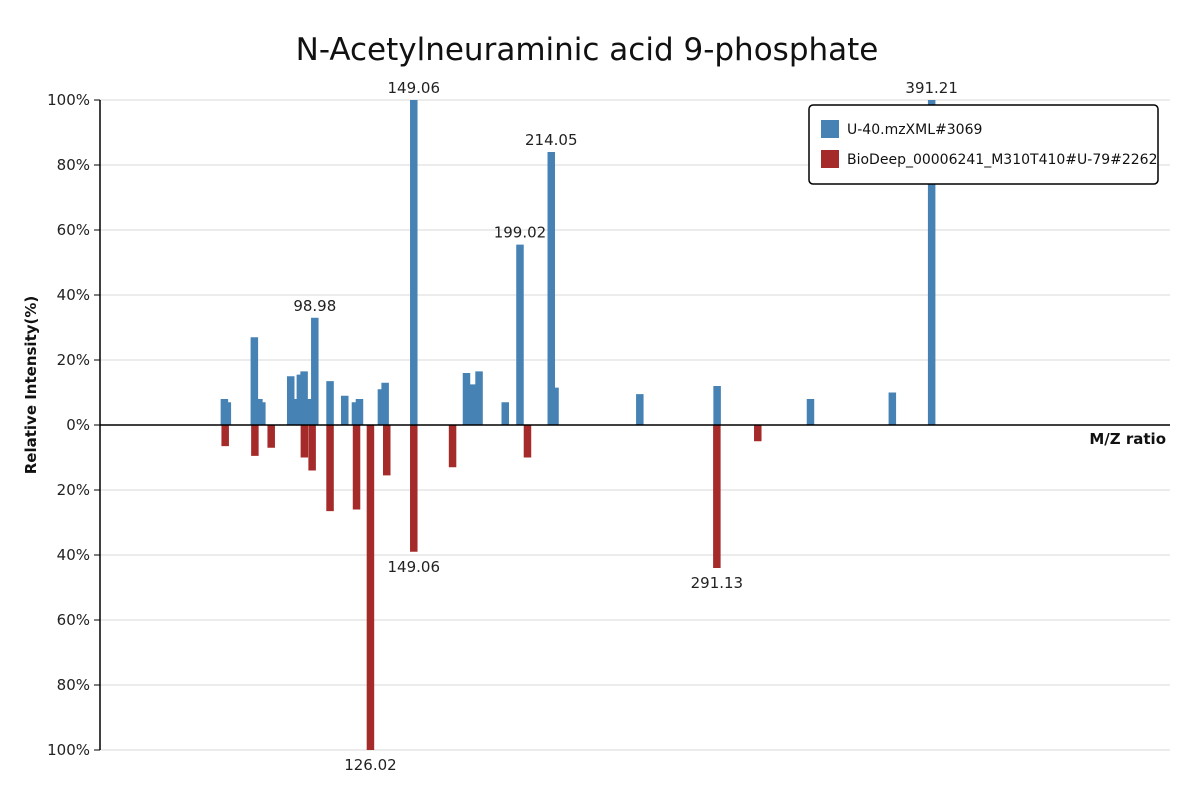 Image resolution: width=1200 pixels, height=800 pixels. What do you see at coordinates (1127, 439) in the screenshot?
I see `x-axis-label: M/Z ratio` at bounding box center [1127, 439].